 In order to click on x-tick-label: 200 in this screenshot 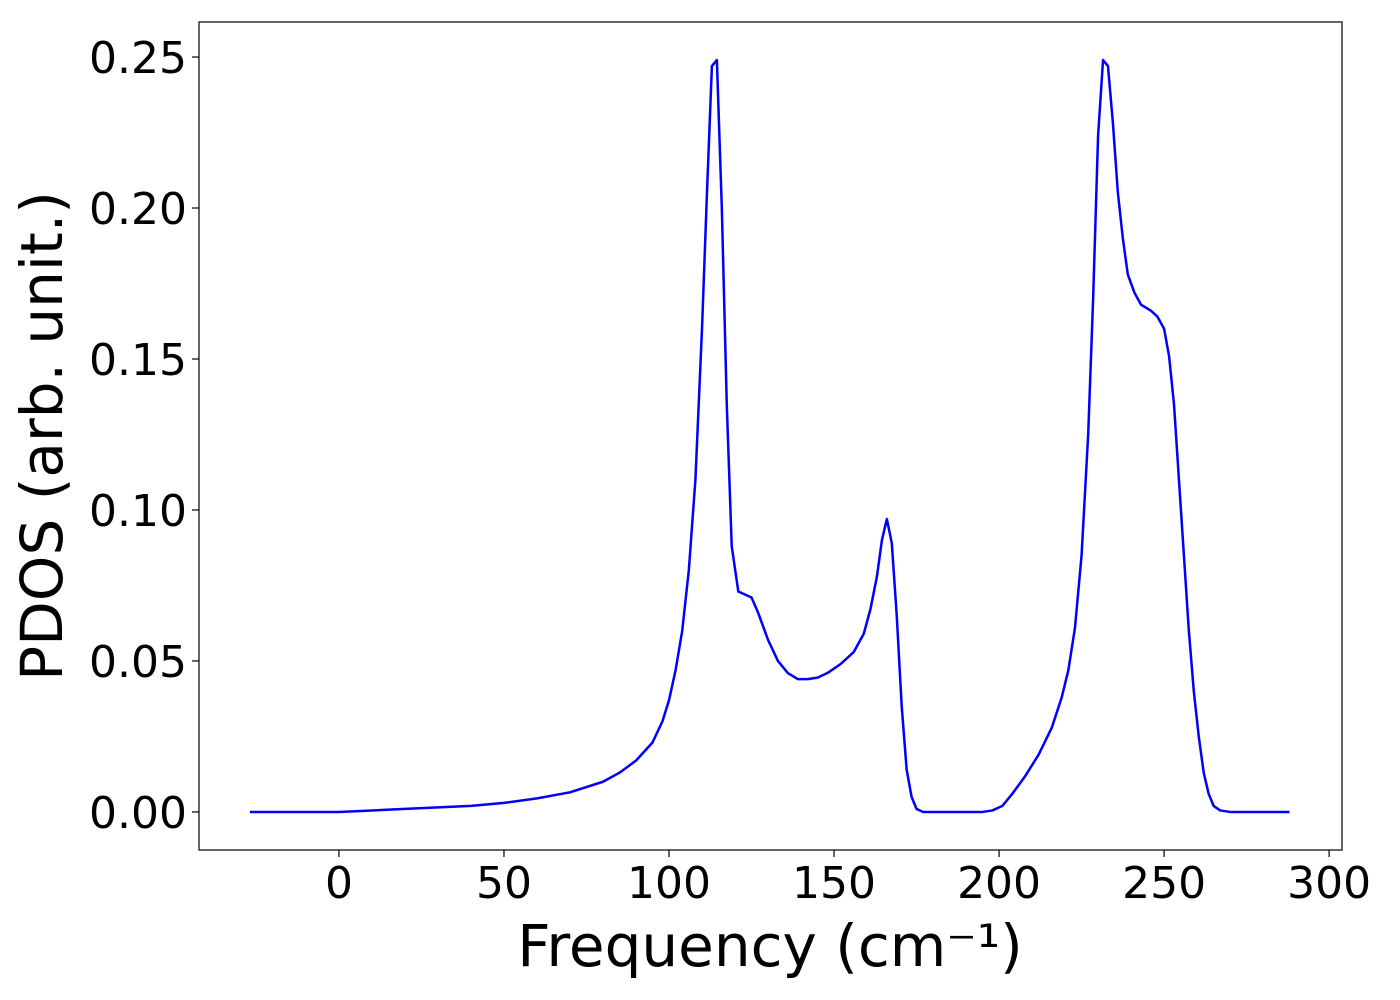, I will do `click(999, 883)`.